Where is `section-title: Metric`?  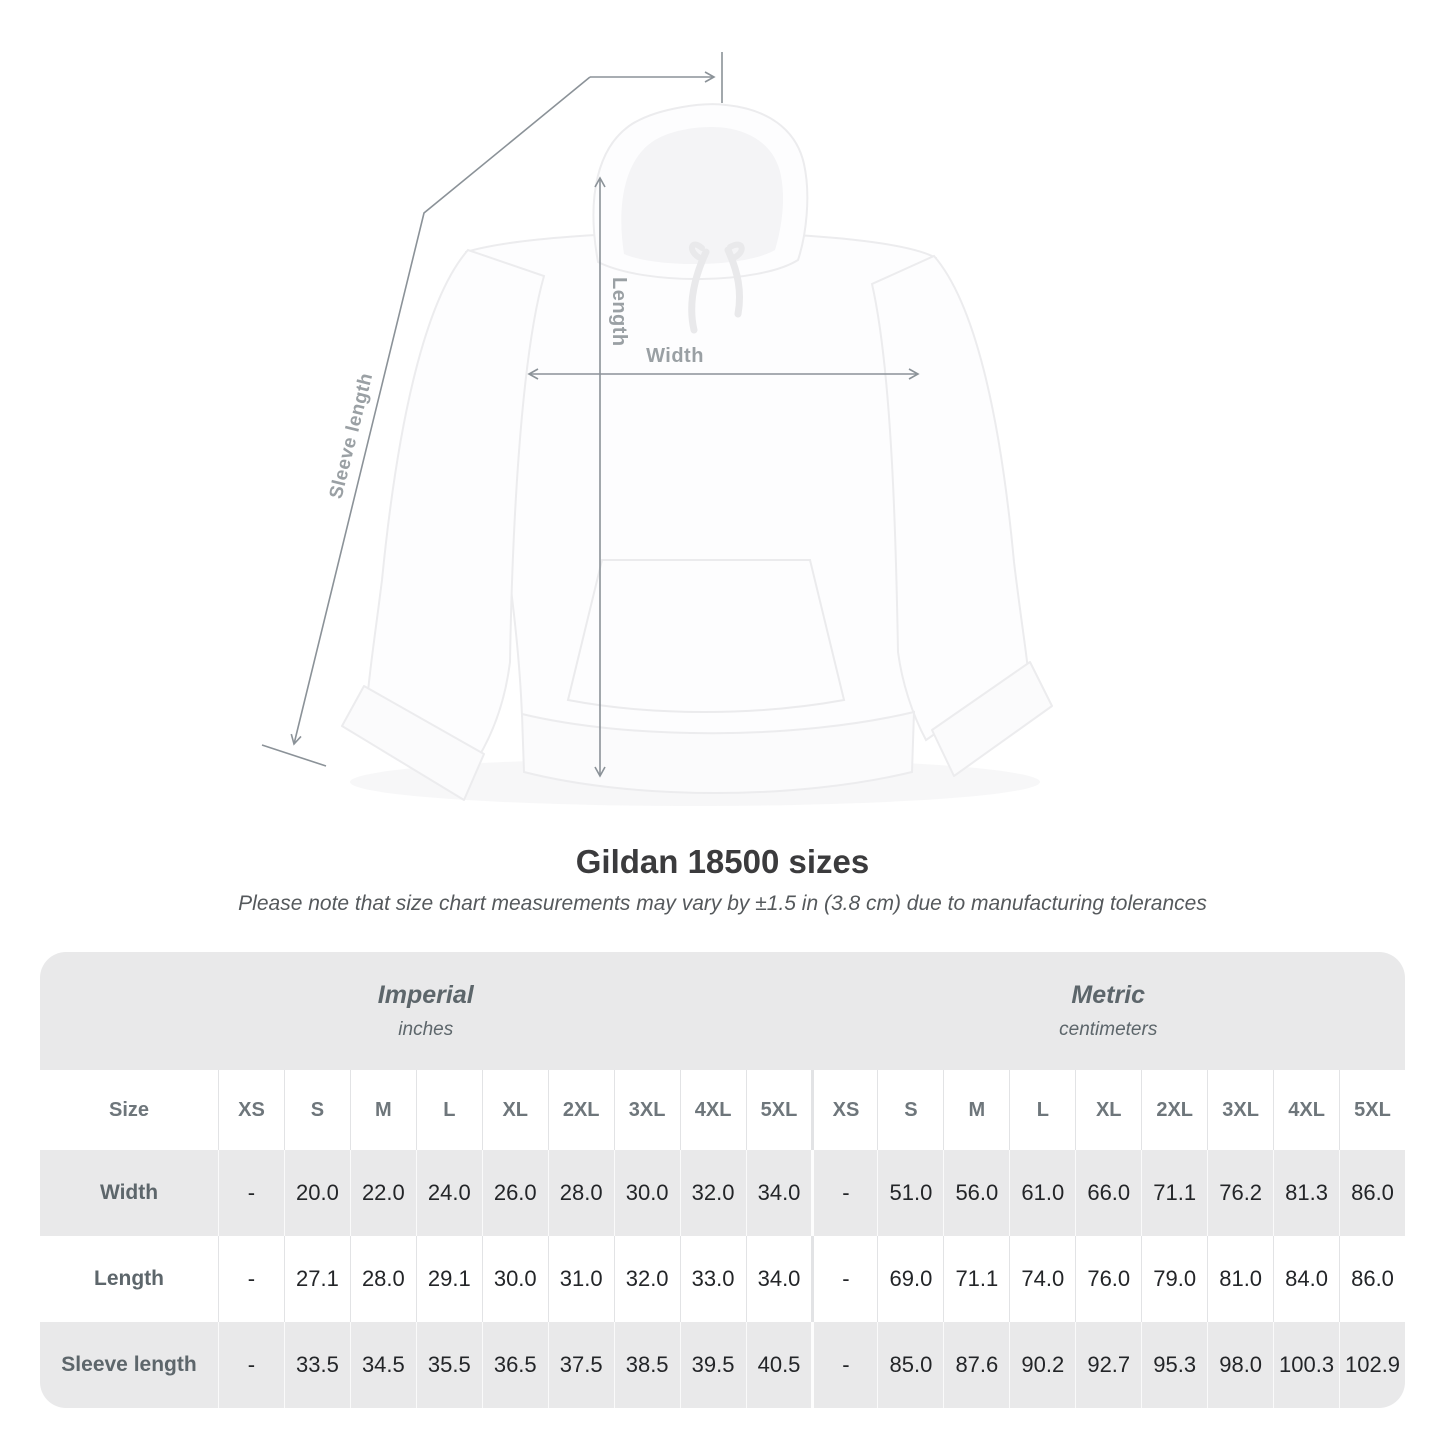
section-title: Metric is located at coordinates (1108, 995).